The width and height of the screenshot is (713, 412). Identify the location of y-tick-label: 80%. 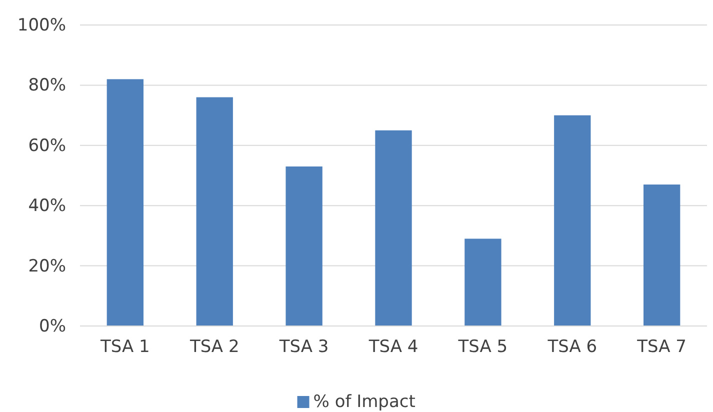
(47, 86).